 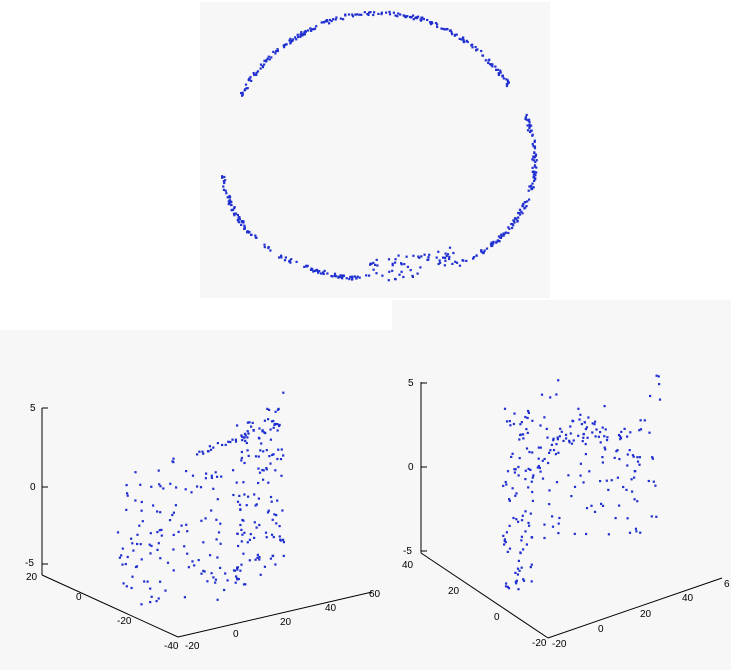 I want to click on left-x-tick-label: 60, so click(x=375, y=594).